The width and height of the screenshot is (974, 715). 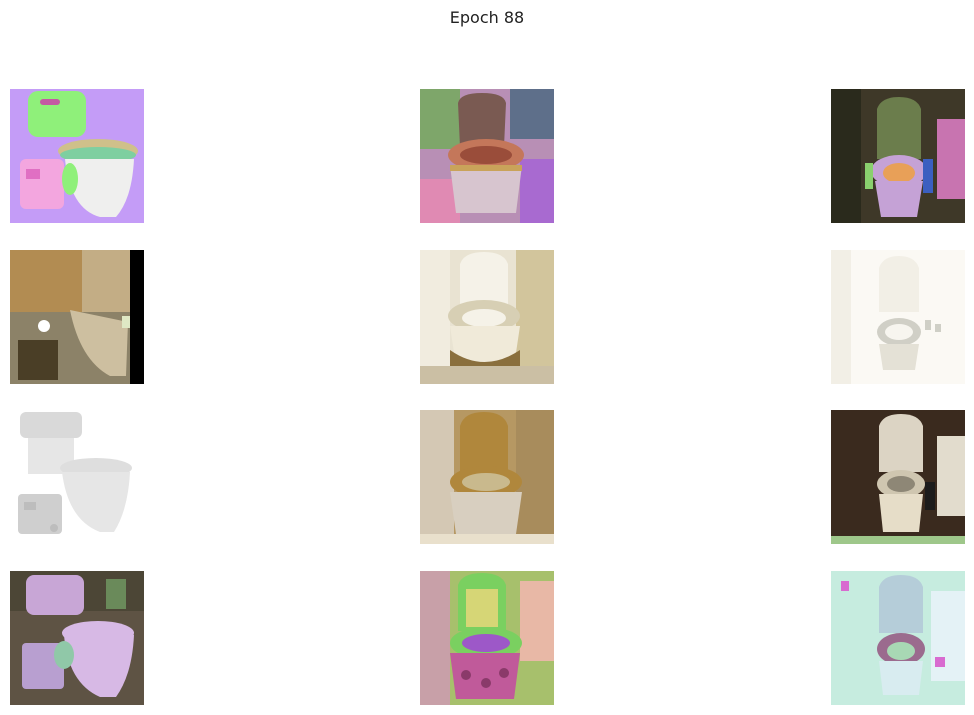 I want to click on sample-image-r3-c1, so click(x=77, y=477).